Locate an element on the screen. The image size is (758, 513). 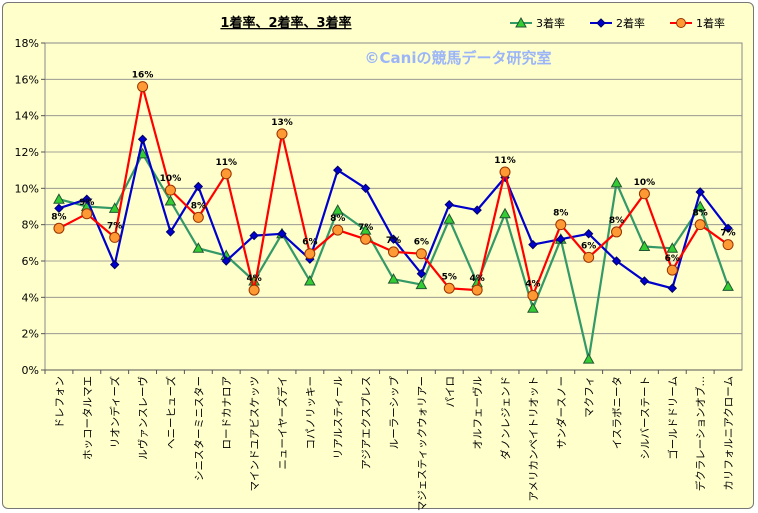
x-tick-label: ヘニーヒューズ is located at coordinates (170, 412).